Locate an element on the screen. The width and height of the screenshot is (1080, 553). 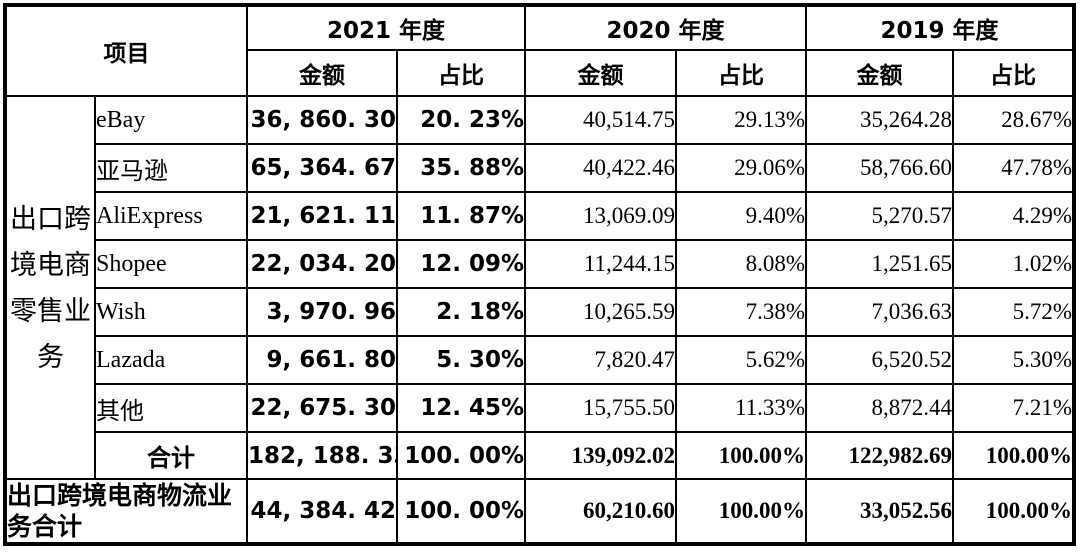
amount-2020: 40,422.46 is located at coordinates (600, 168).